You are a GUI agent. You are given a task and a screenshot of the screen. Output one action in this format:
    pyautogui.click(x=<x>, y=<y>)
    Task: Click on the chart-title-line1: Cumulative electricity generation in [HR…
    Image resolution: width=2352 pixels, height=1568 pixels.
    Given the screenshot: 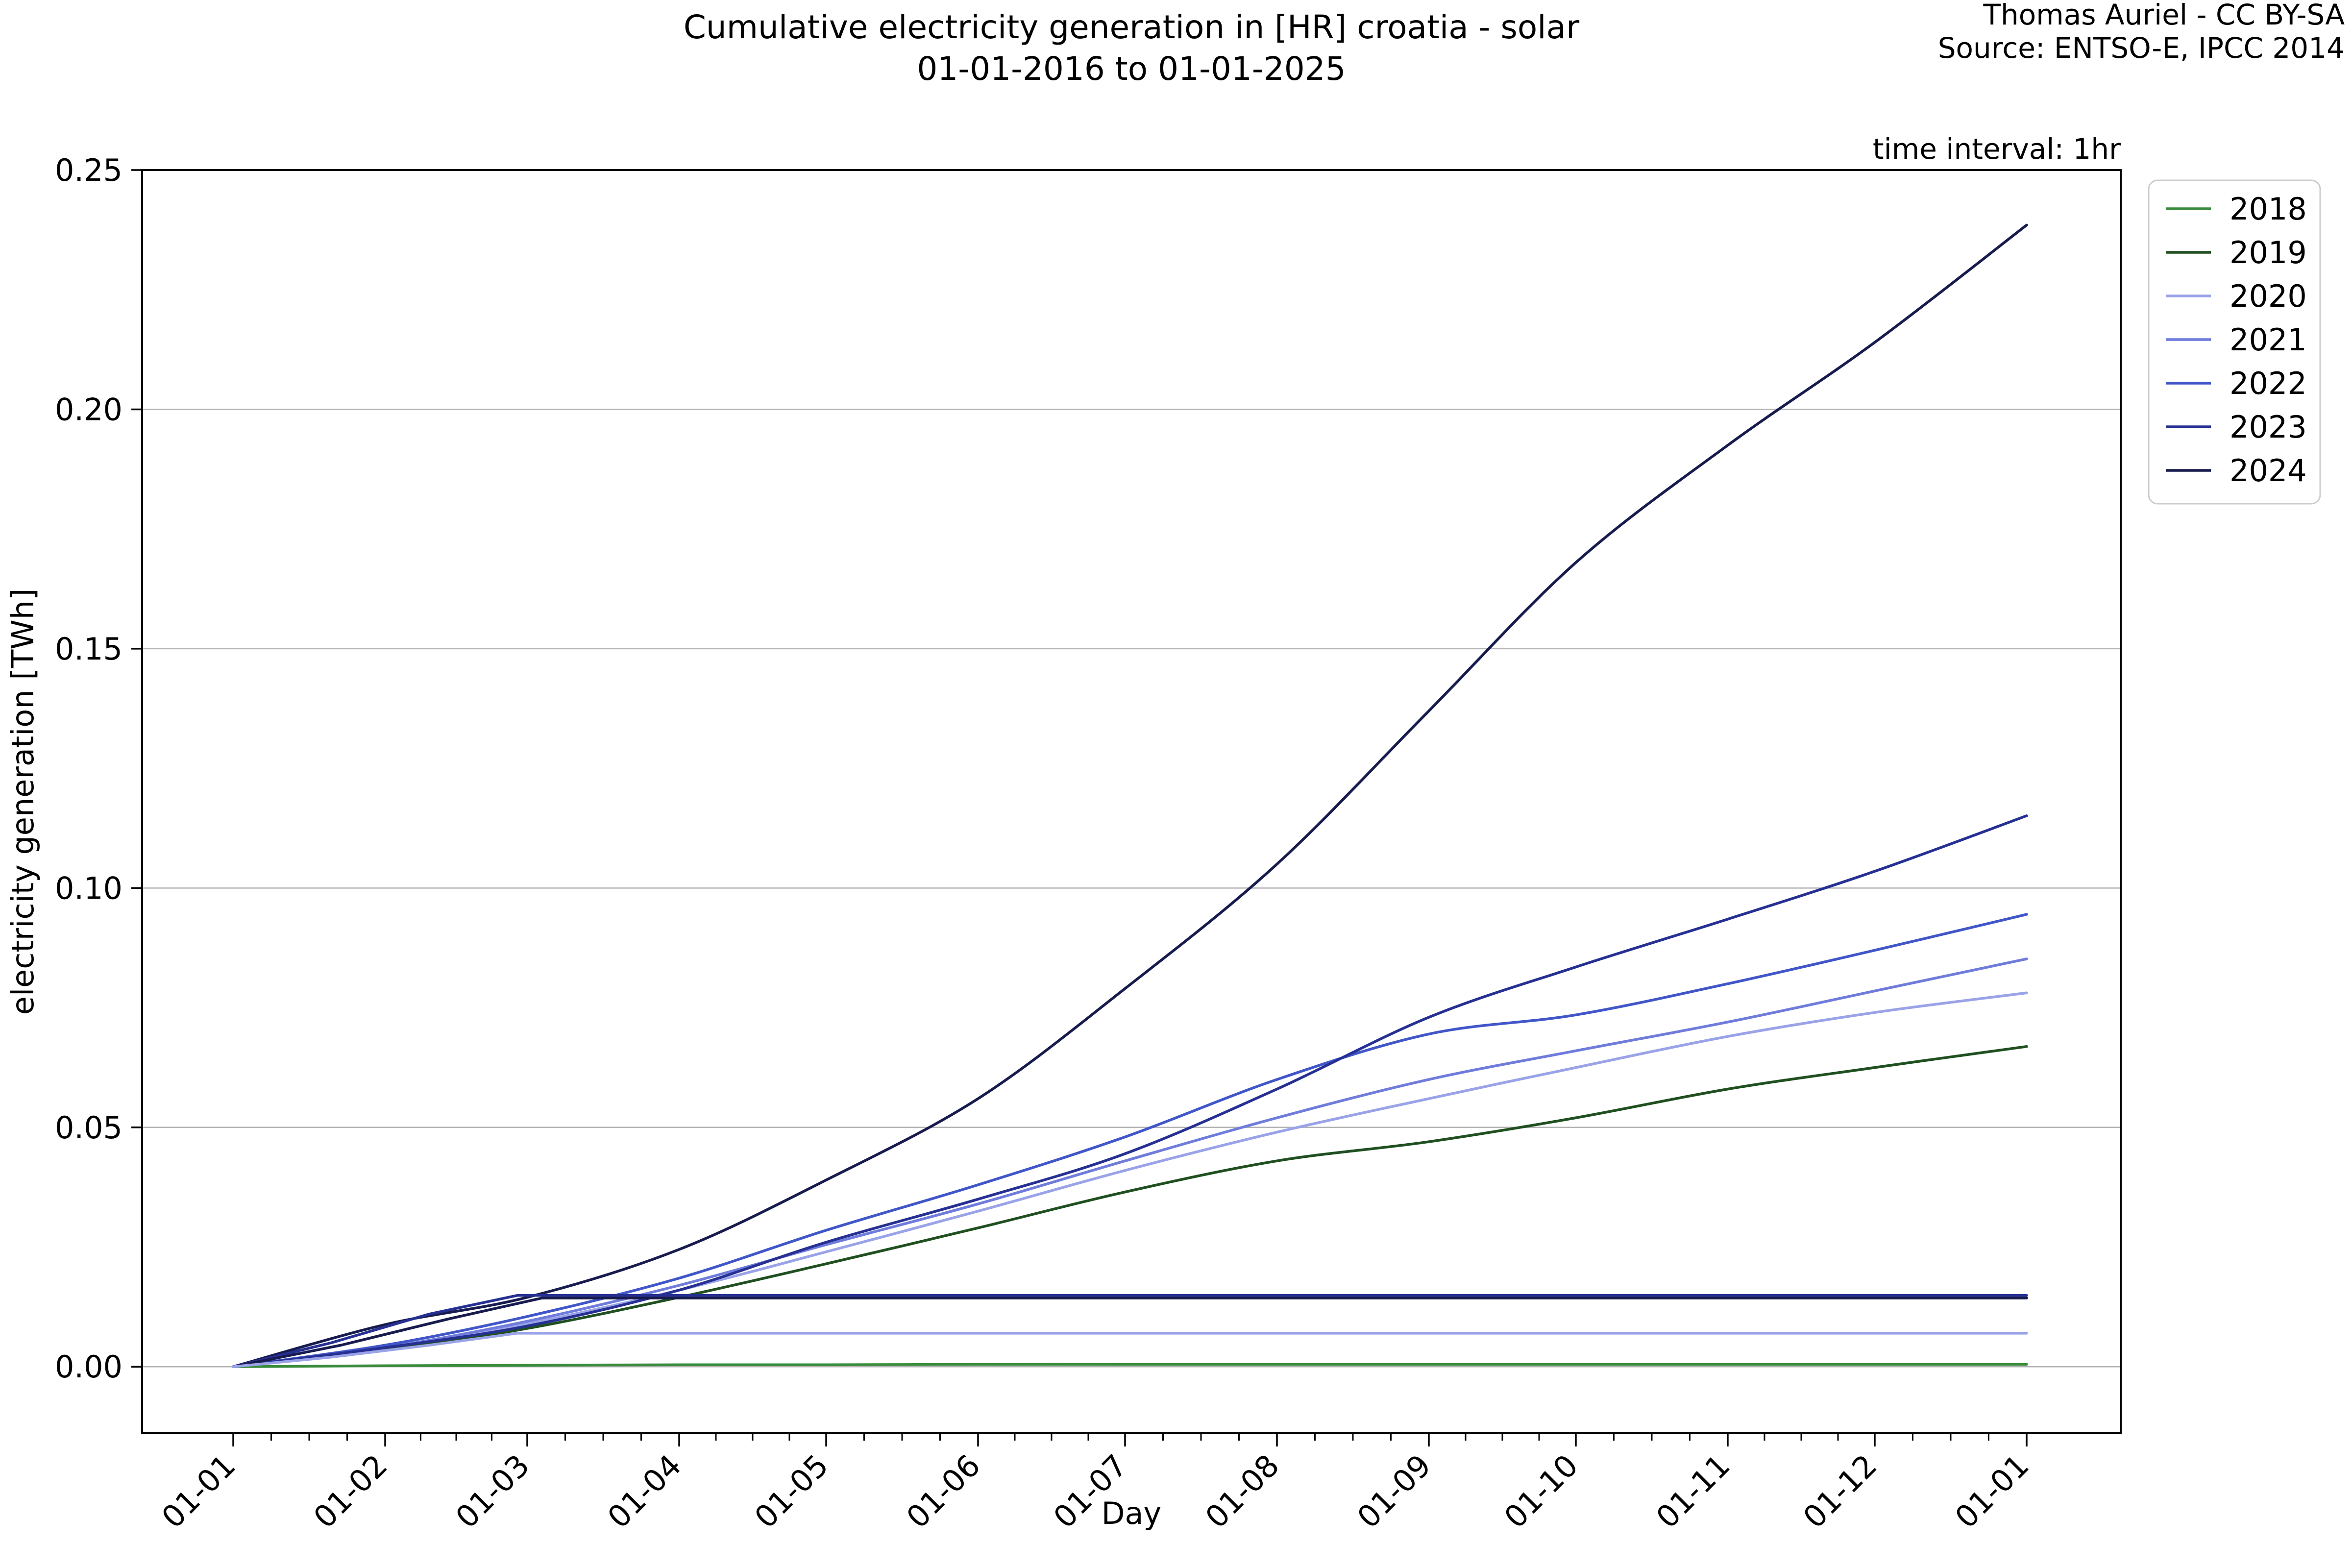 What is the action you would take?
    pyautogui.click(x=1132, y=27)
    